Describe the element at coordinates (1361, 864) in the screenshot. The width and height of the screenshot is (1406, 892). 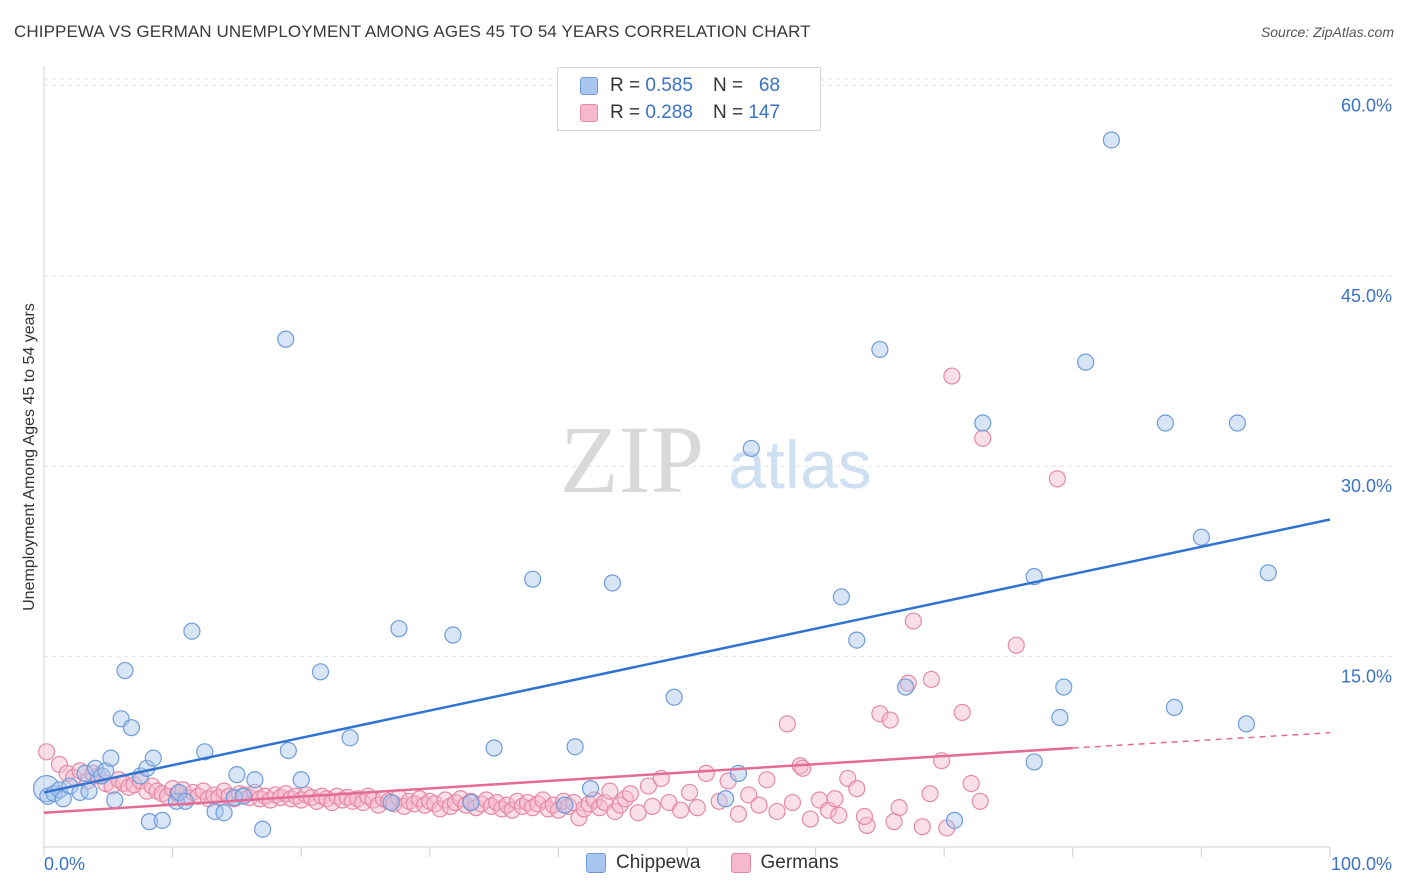
I see `x-tick-label: 100.0%` at that location.